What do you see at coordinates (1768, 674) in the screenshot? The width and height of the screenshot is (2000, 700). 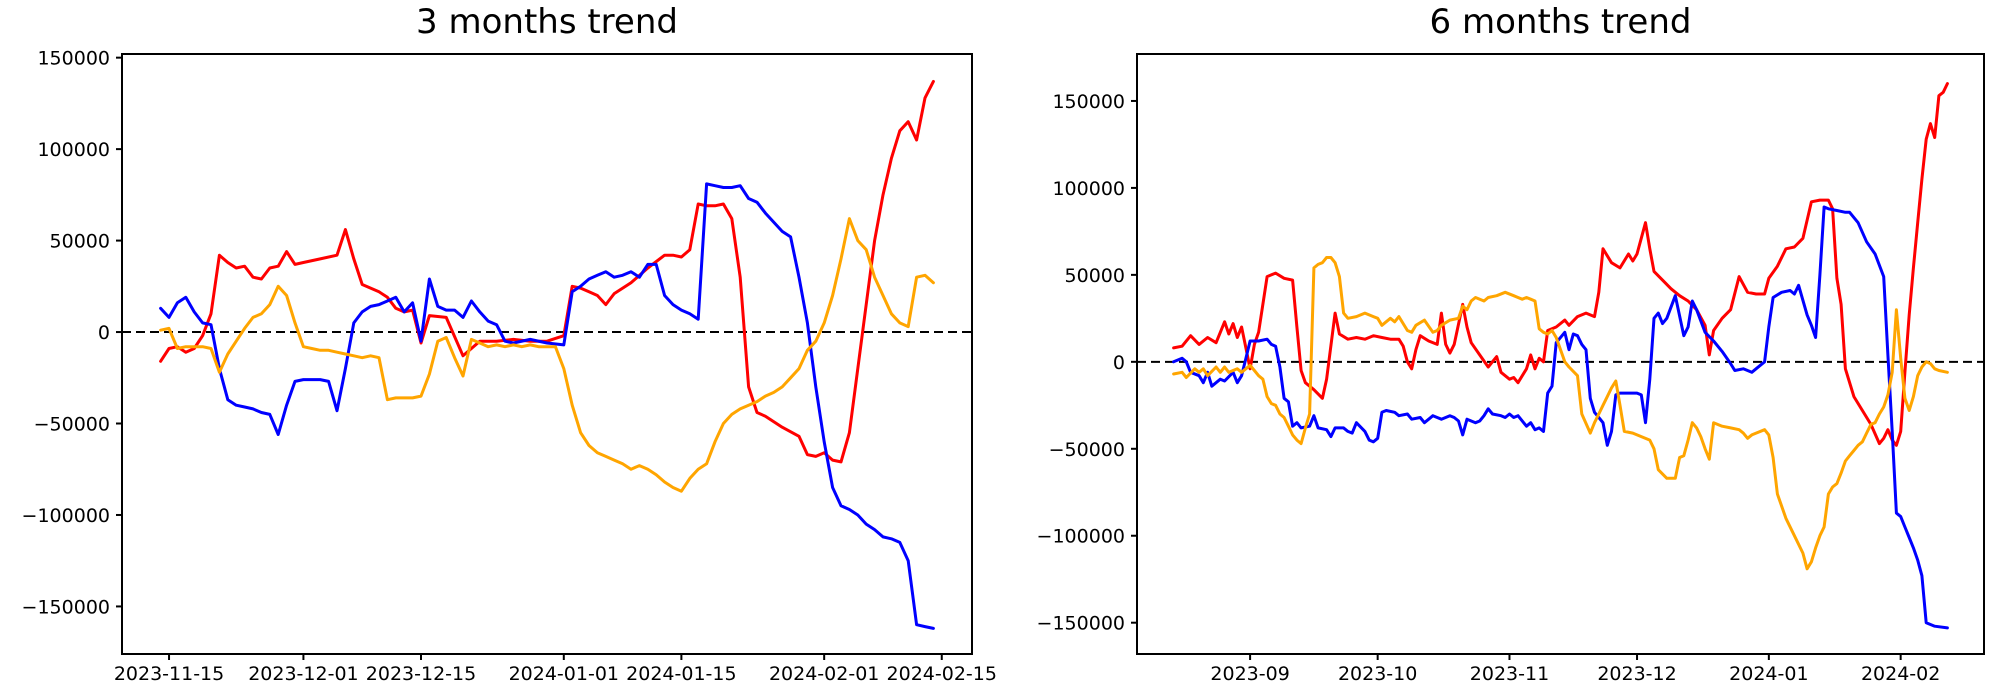 I see `x-tick-label: 2024-01` at bounding box center [1768, 674].